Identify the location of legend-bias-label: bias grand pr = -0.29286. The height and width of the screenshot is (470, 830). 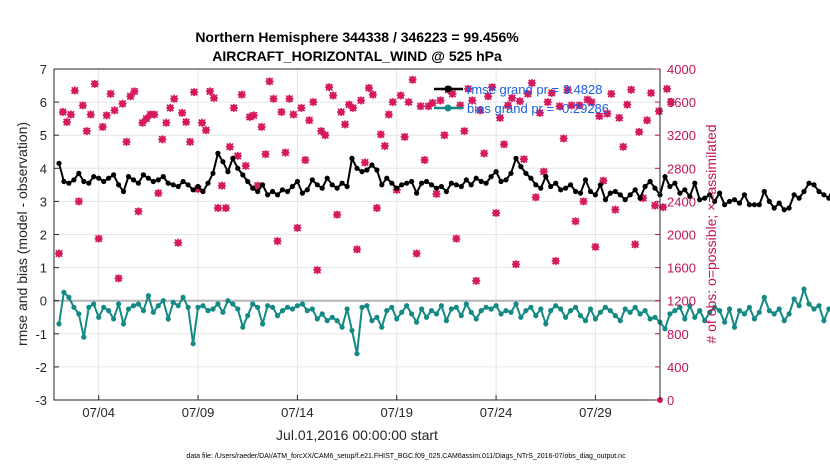
(538, 108).